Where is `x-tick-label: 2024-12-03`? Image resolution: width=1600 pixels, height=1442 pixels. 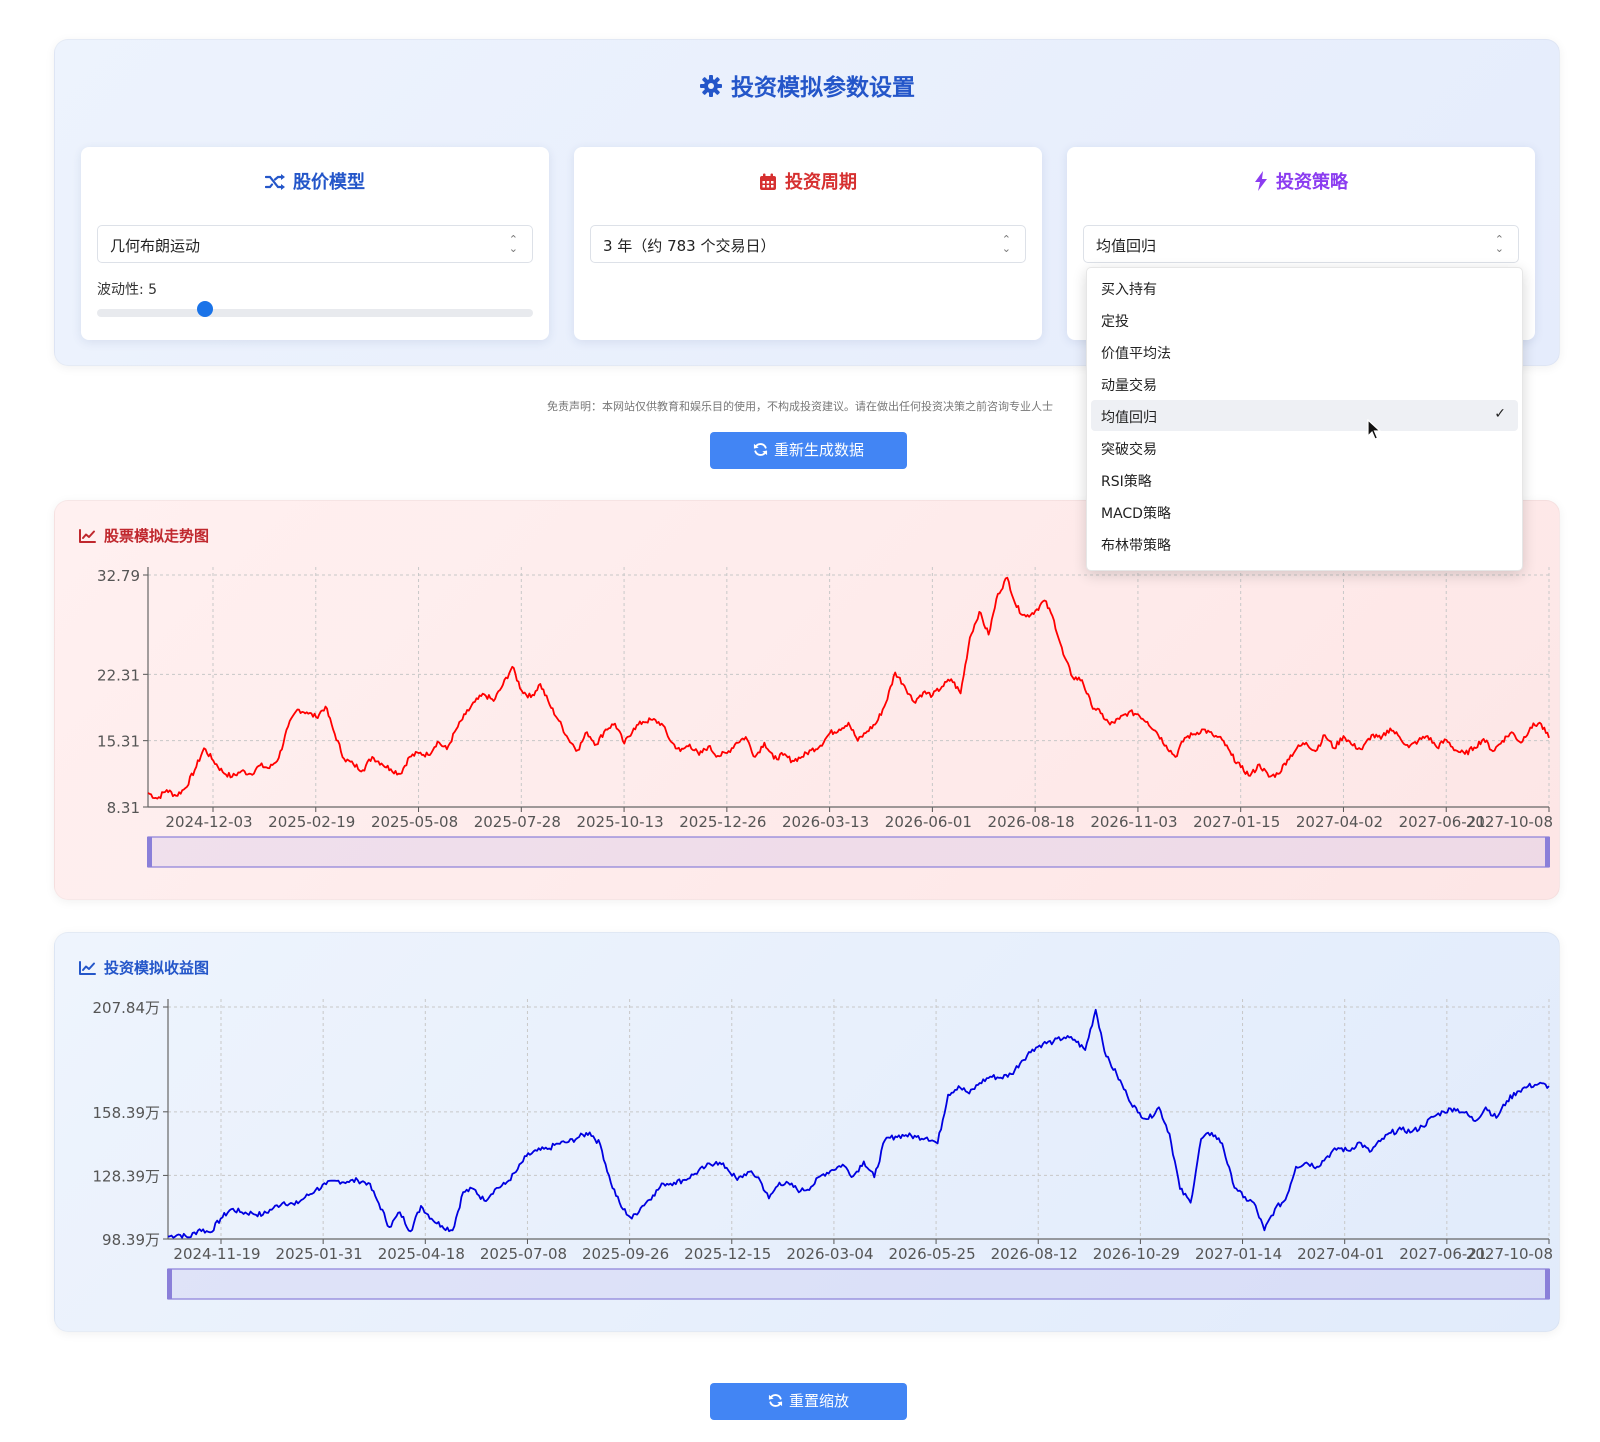
x-tick-label: 2024-12-03 is located at coordinates (208, 822).